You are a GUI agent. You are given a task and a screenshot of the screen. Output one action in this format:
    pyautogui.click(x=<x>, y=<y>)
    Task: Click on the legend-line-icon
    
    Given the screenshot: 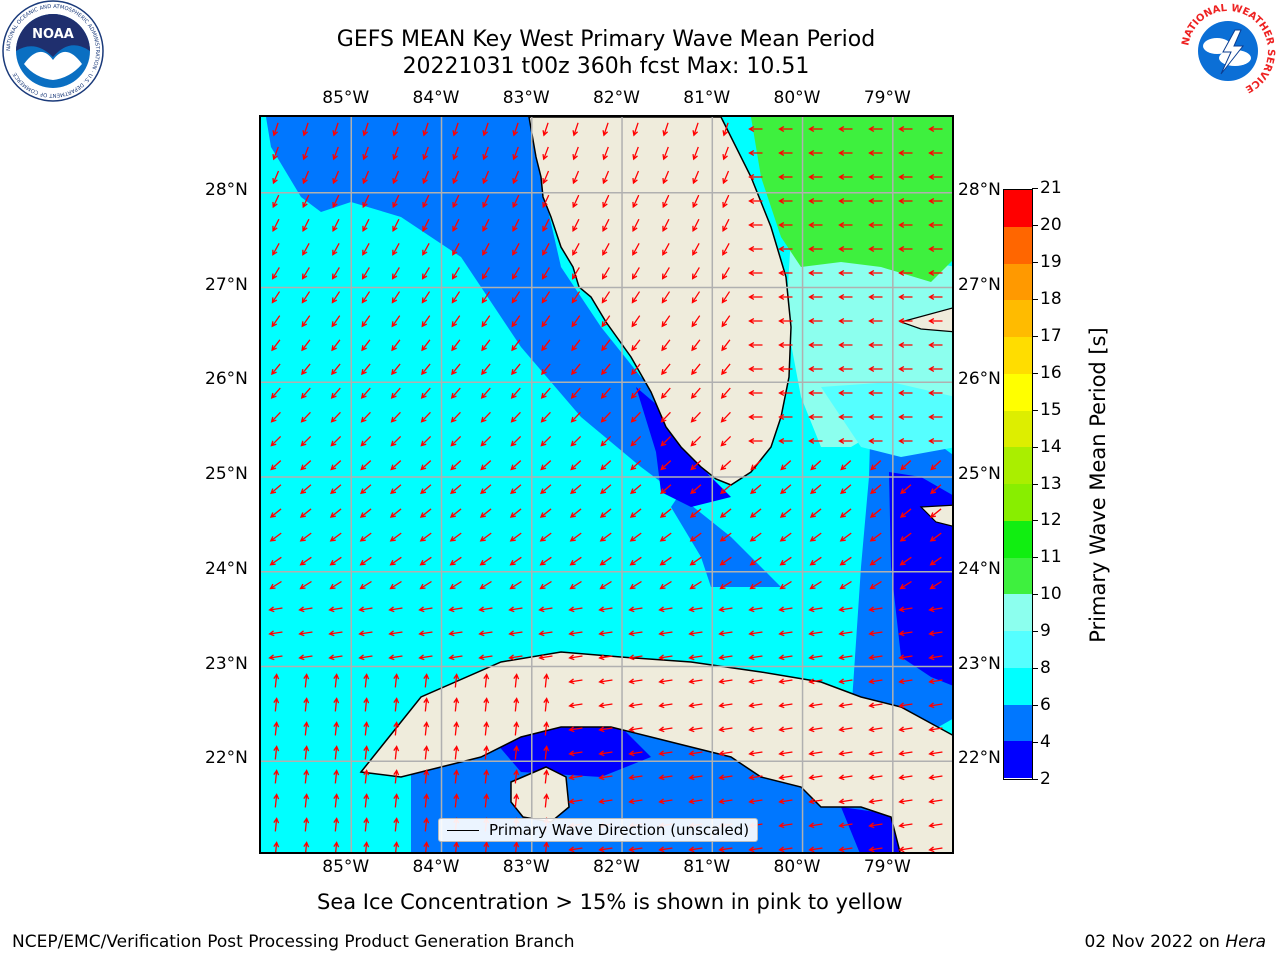 What is the action you would take?
    pyautogui.click(x=463, y=830)
    